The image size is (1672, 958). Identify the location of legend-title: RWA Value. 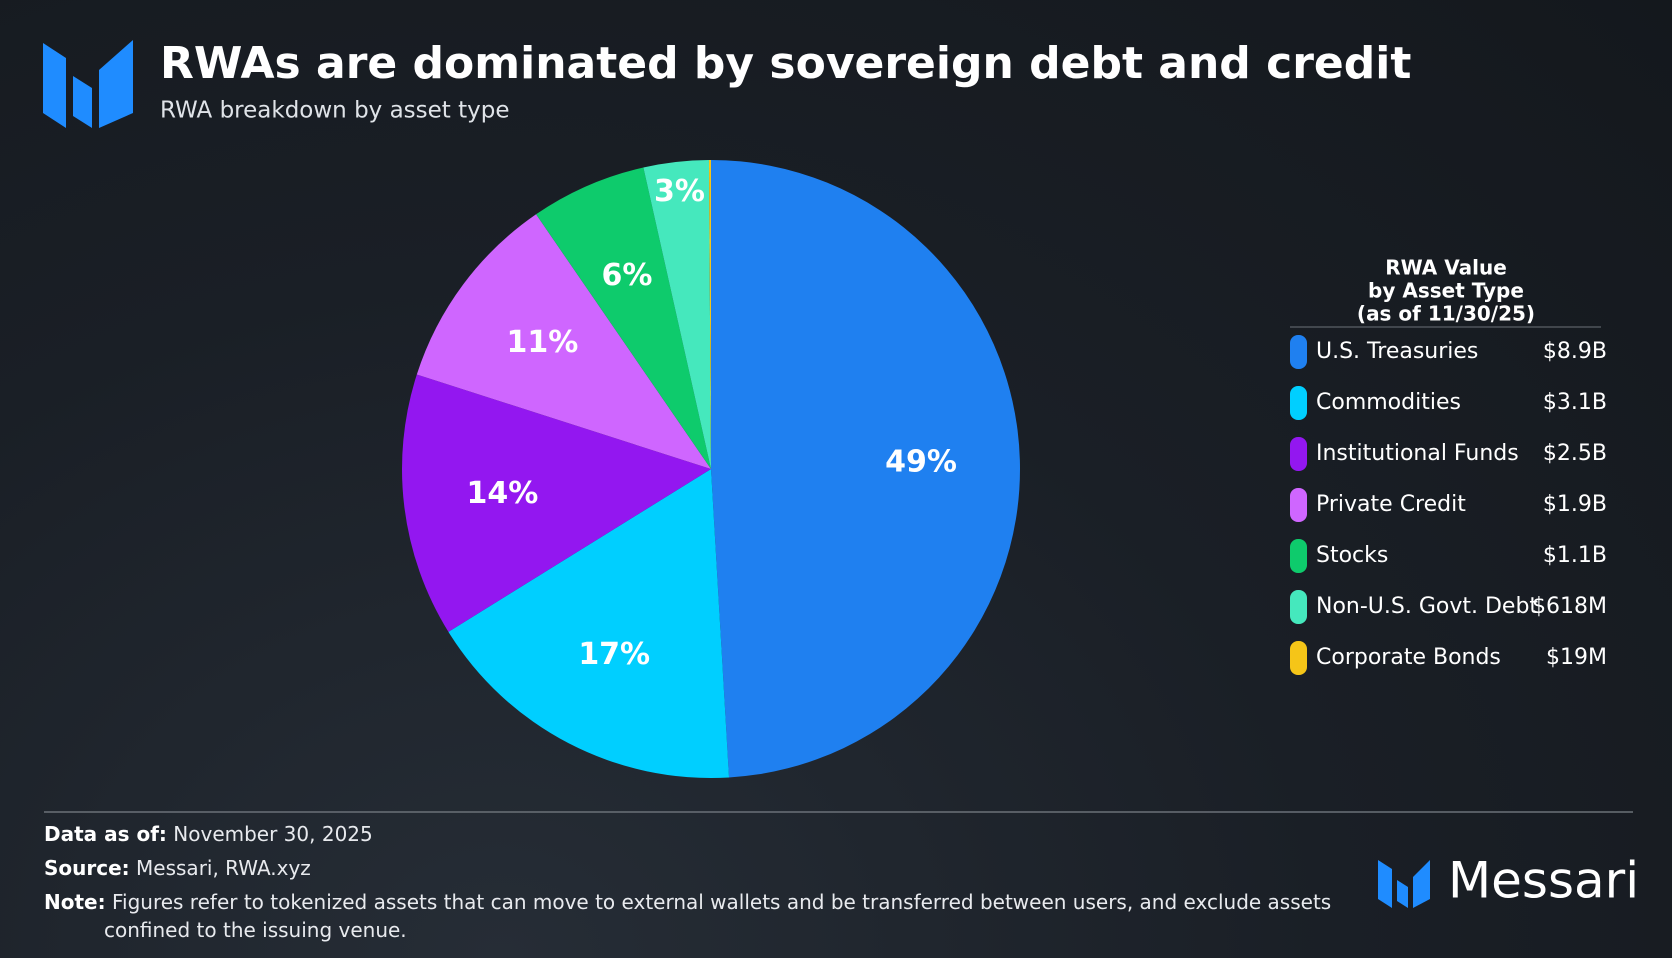
(1446, 268).